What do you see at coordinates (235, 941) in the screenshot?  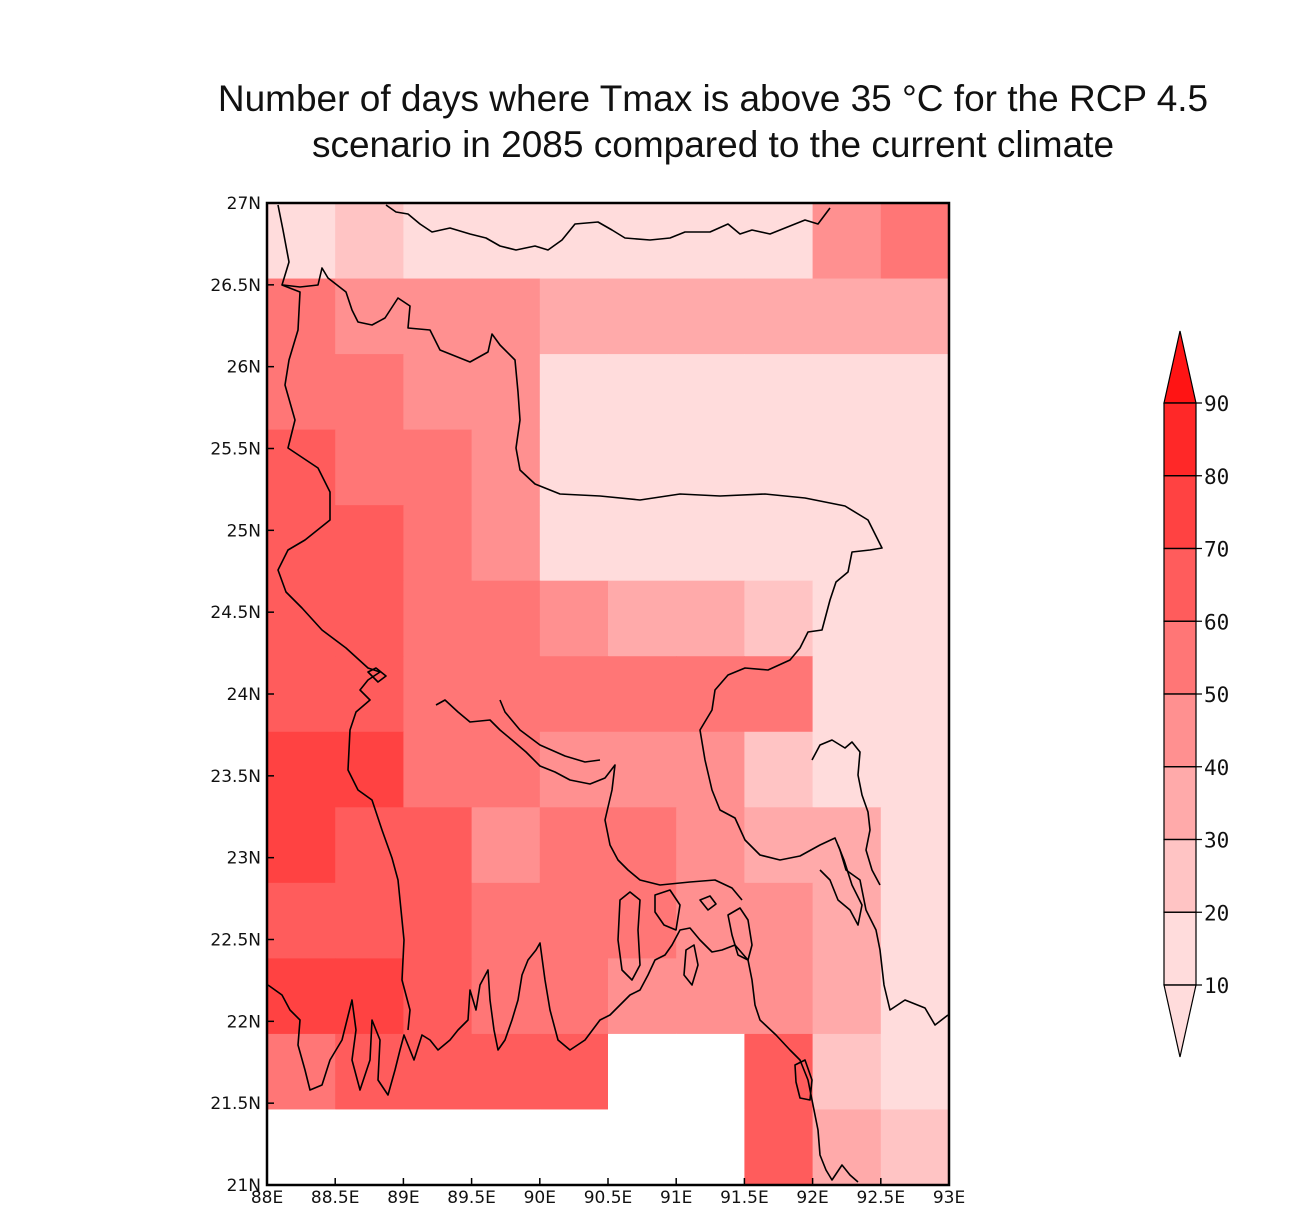 I see `y-tick-label: 22.5N` at bounding box center [235, 941].